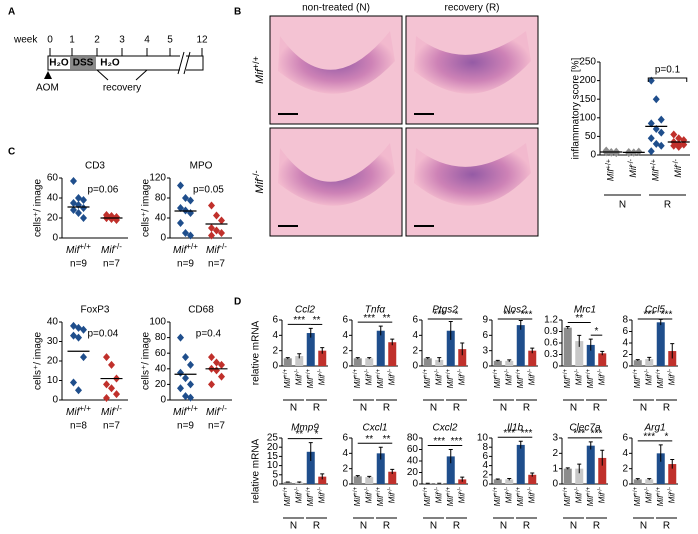 The image size is (698, 534). What do you see at coordinates (551, 331) in the screenshot?
I see `y-tick-label: 0.9` at bounding box center [551, 331].